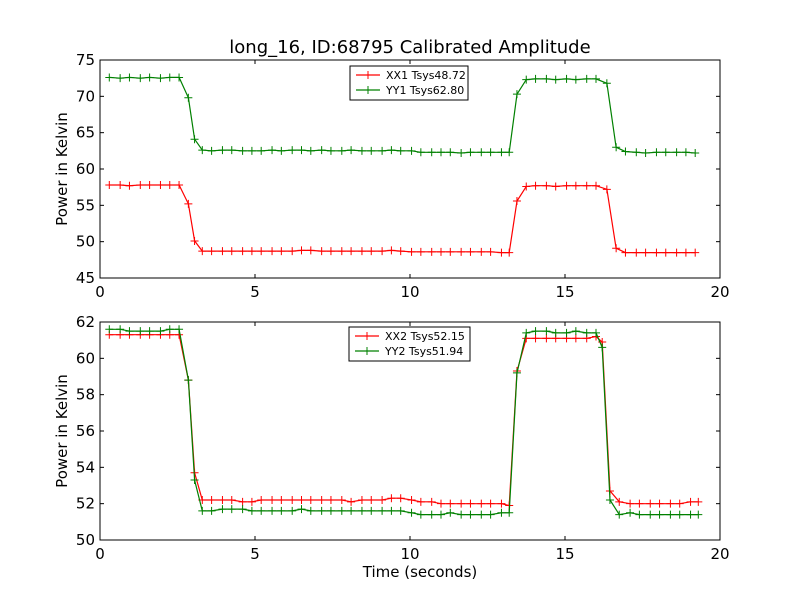 The image size is (800, 600). What do you see at coordinates (409, 344) in the screenshot?
I see `legend-box` at bounding box center [409, 344].